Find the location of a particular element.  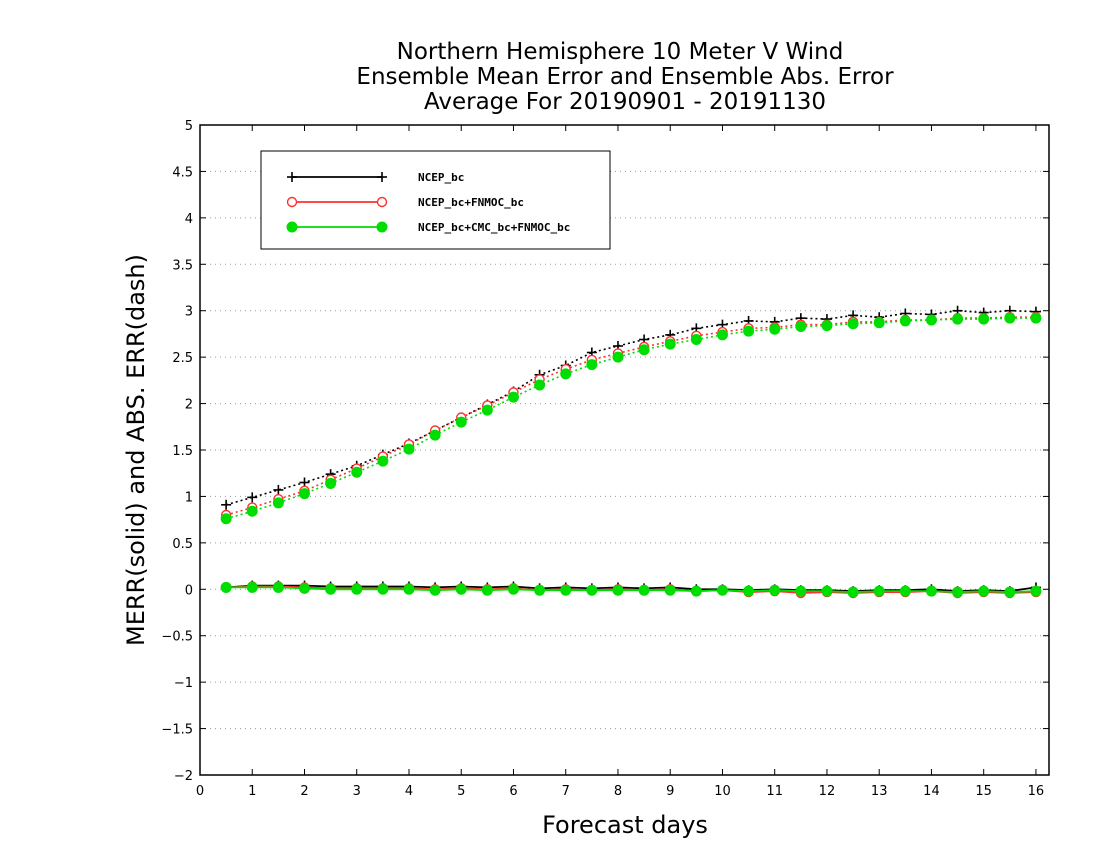

legend-box is located at coordinates (435, 200).